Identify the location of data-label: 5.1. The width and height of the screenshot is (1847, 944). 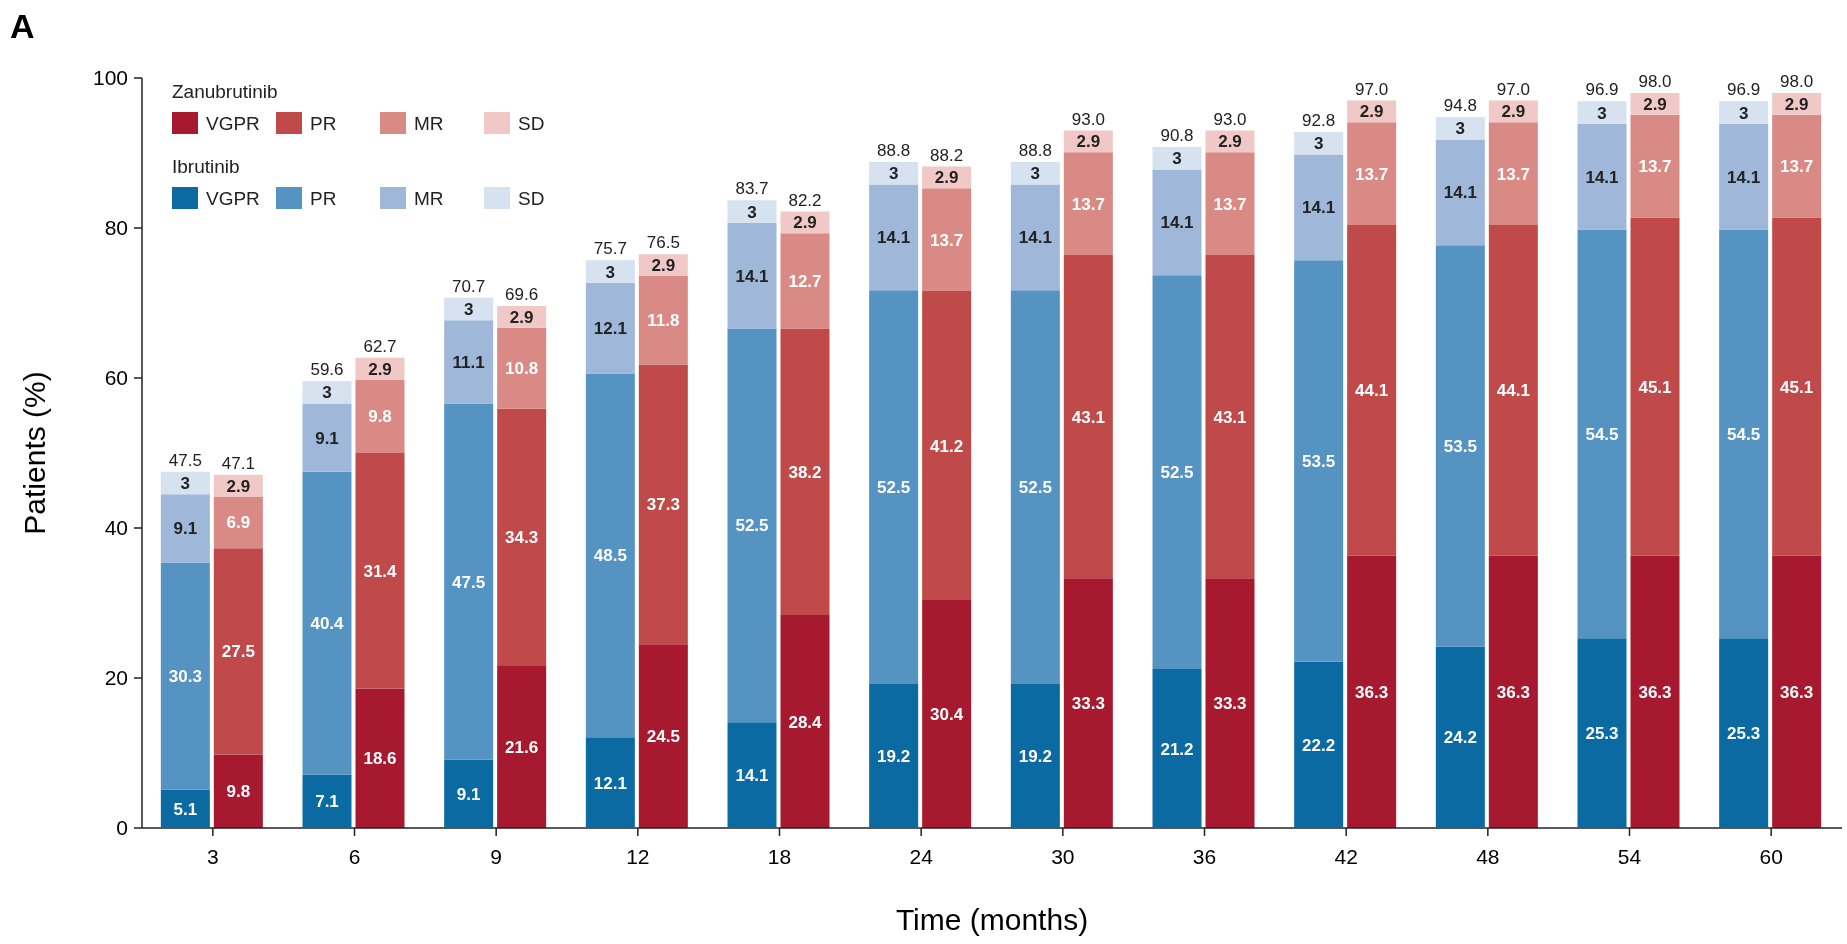
(185, 809).